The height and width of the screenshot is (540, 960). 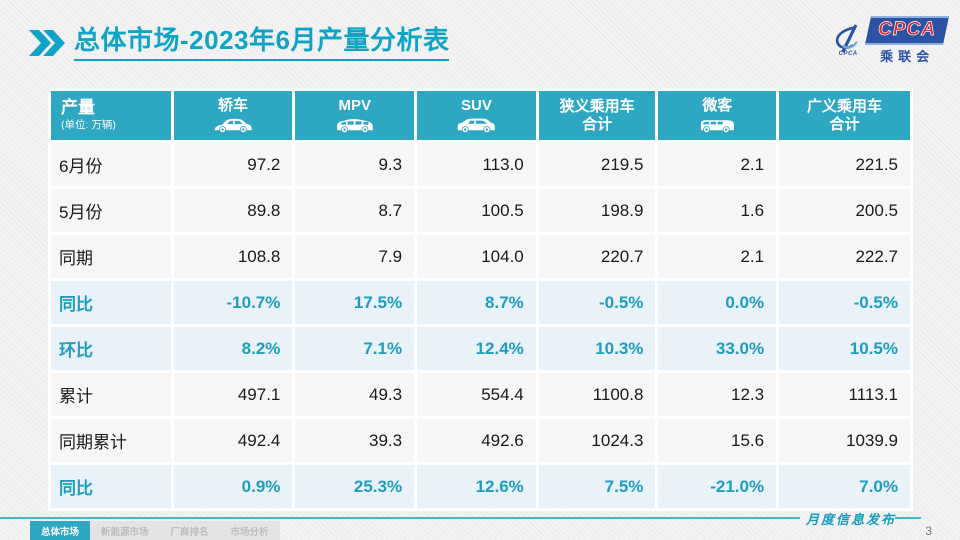 I want to click on cpca-logo-text: CPCA 乘联会, so click(x=907, y=40).